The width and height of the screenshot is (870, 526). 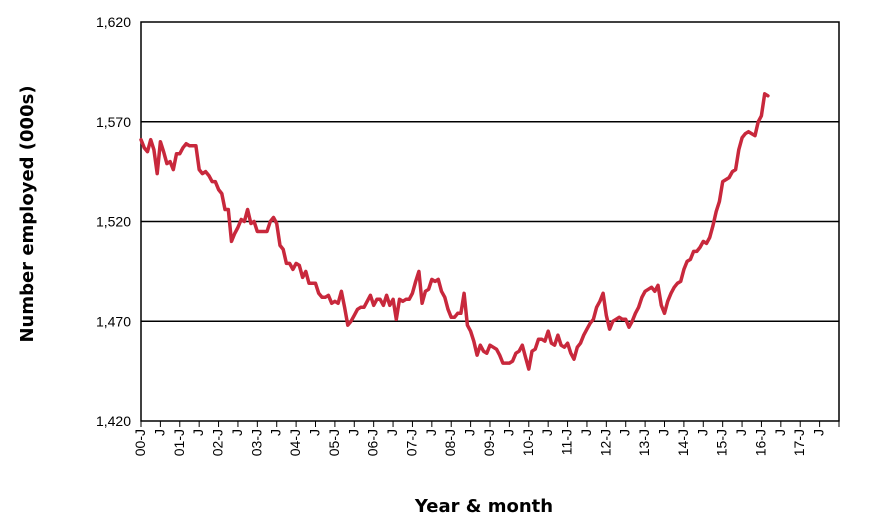 What do you see at coordinates (373, 442) in the screenshot?
I see `x-tick-label: 06-J` at bounding box center [373, 442].